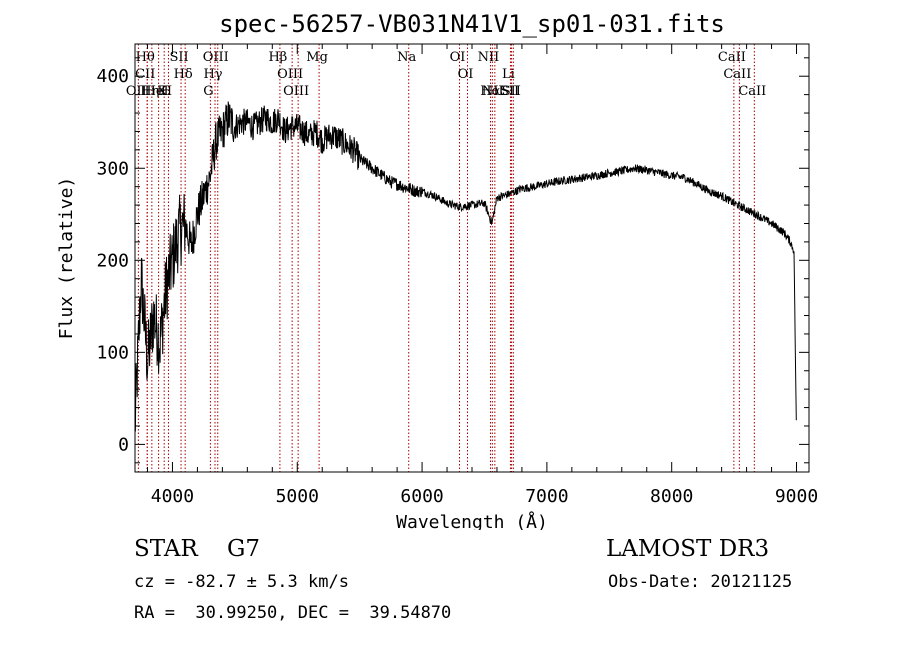 The height and width of the screenshot is (649, 900). What do you see at coordinates (671, 496) in the screenshot?
I see `x-tick-label: 8000` at bounding box center [671, 496].